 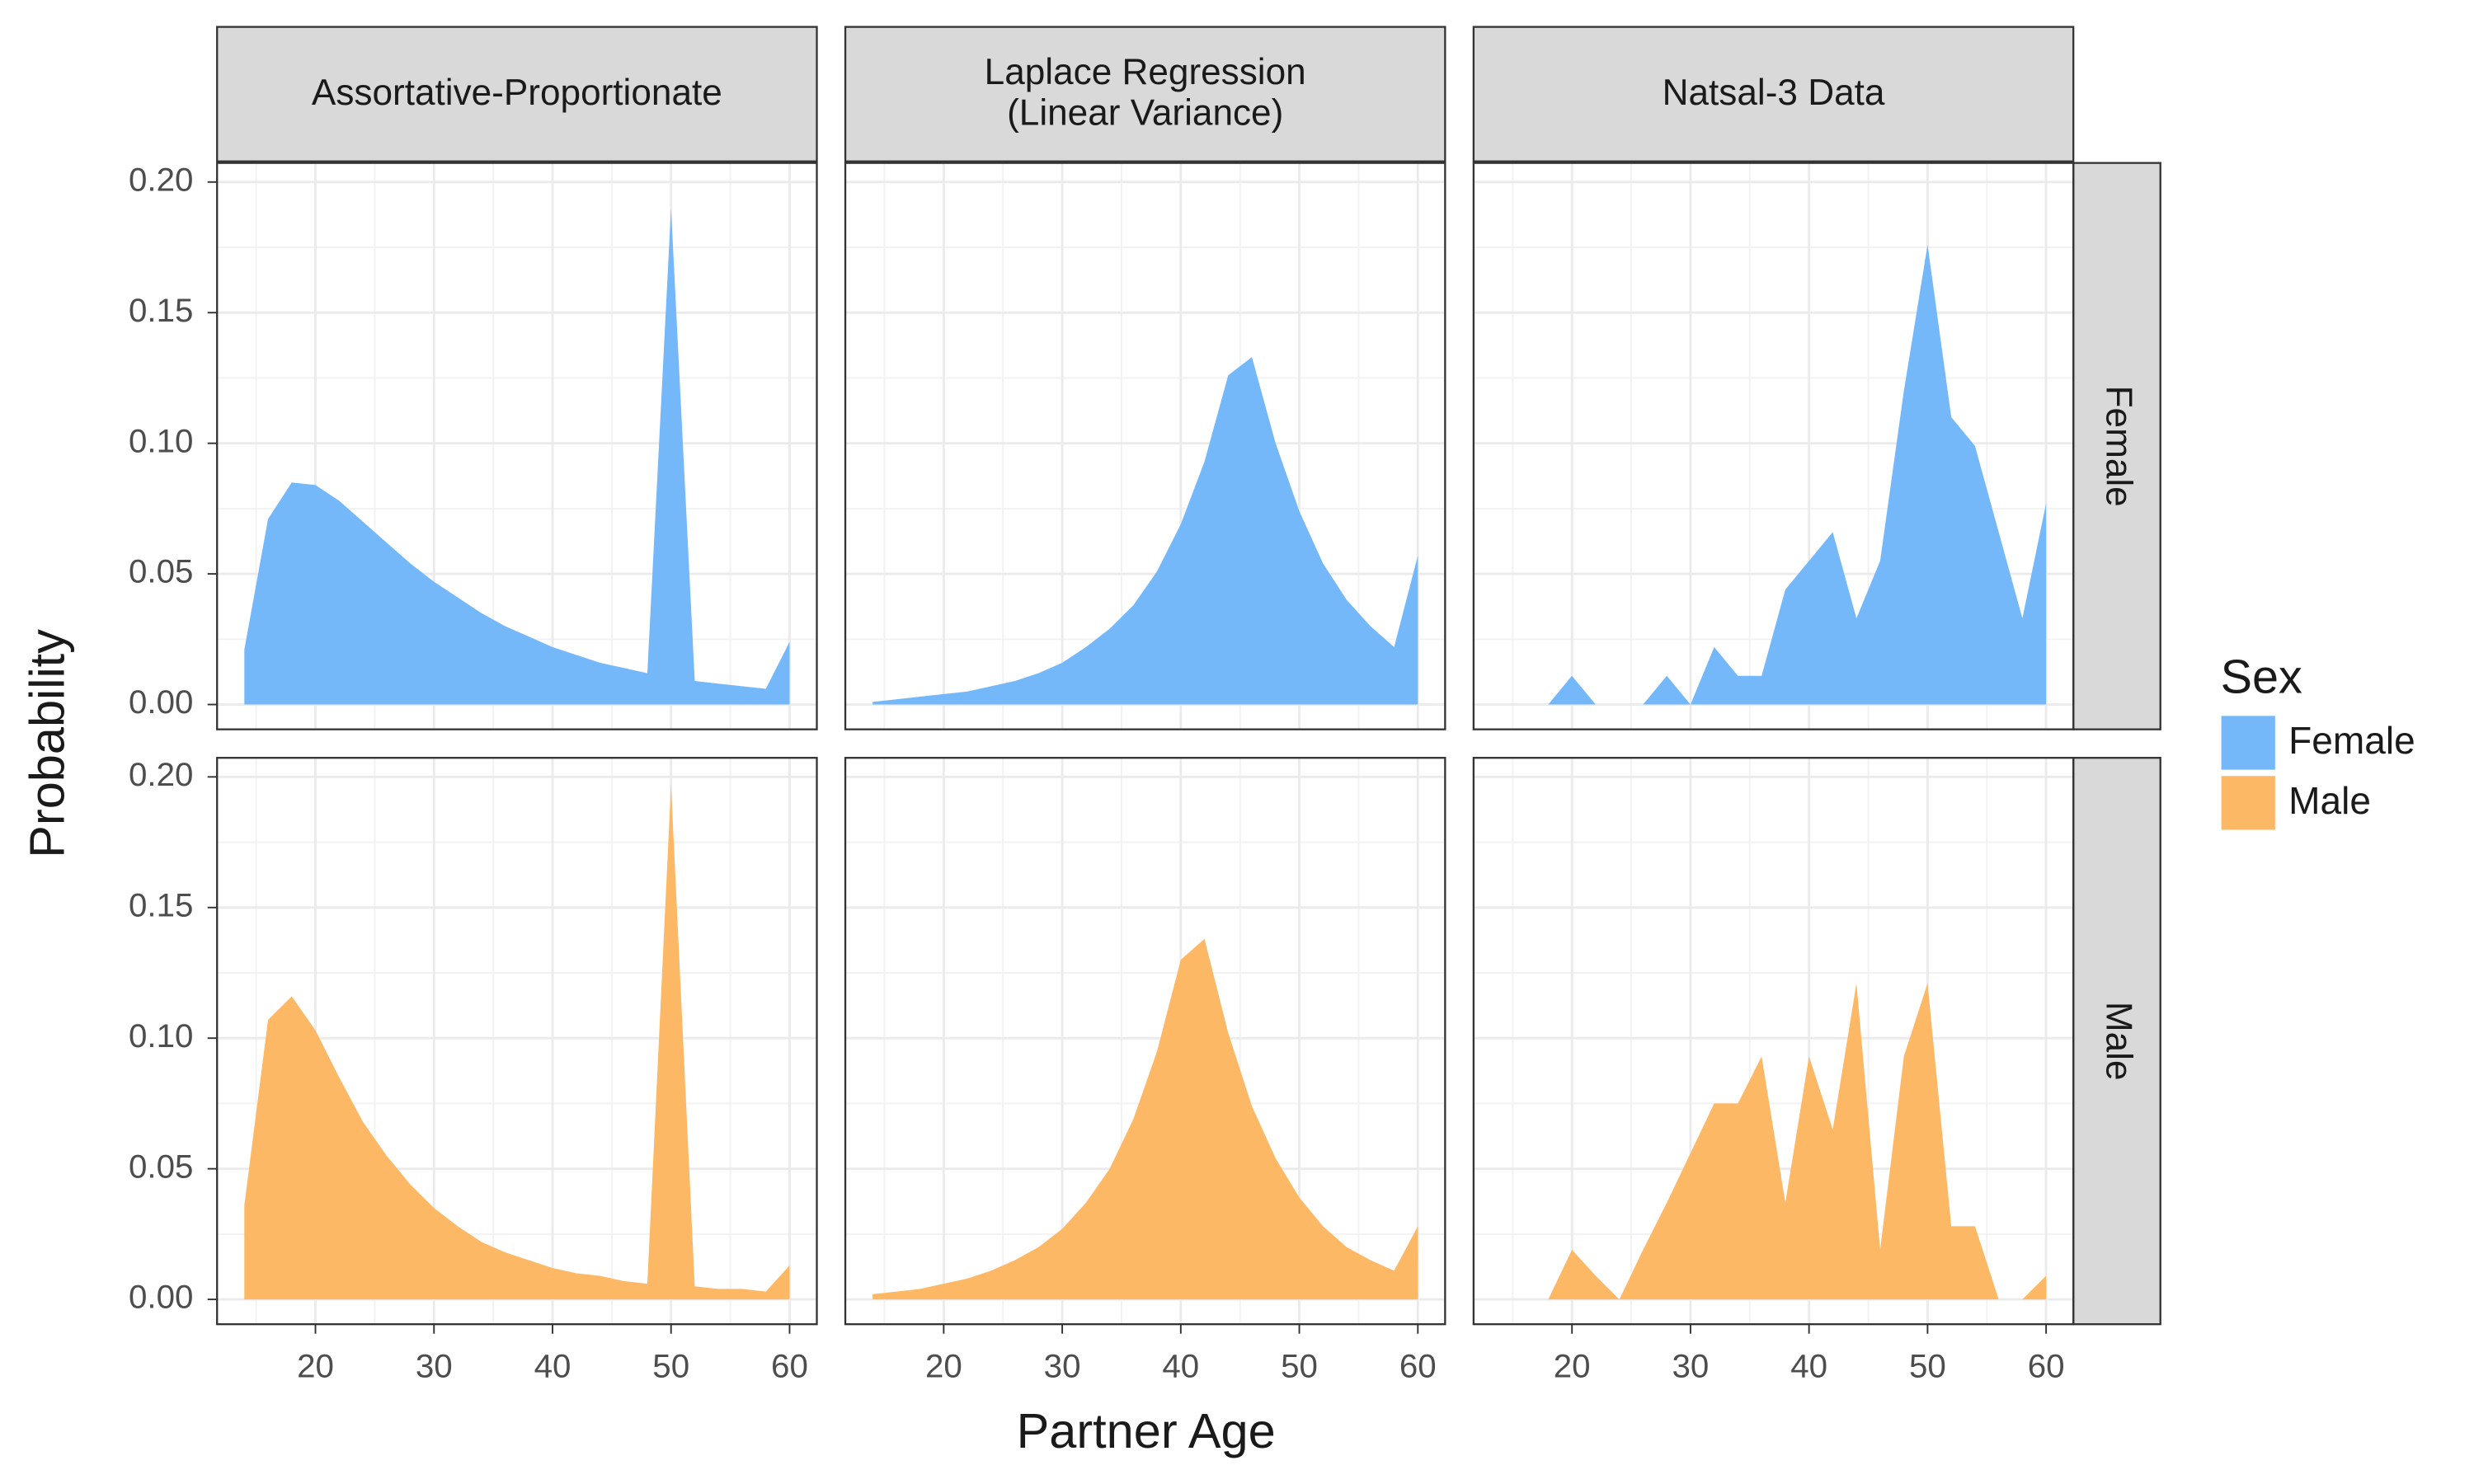 I want to click on x-axis-label: Partner Age, so click(x=1146, y=1430).